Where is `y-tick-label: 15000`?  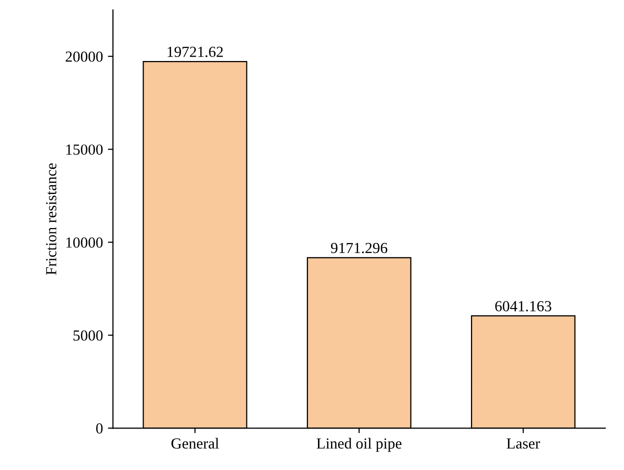
y-tick-label: 15000 is located at coordinates (84, 149).